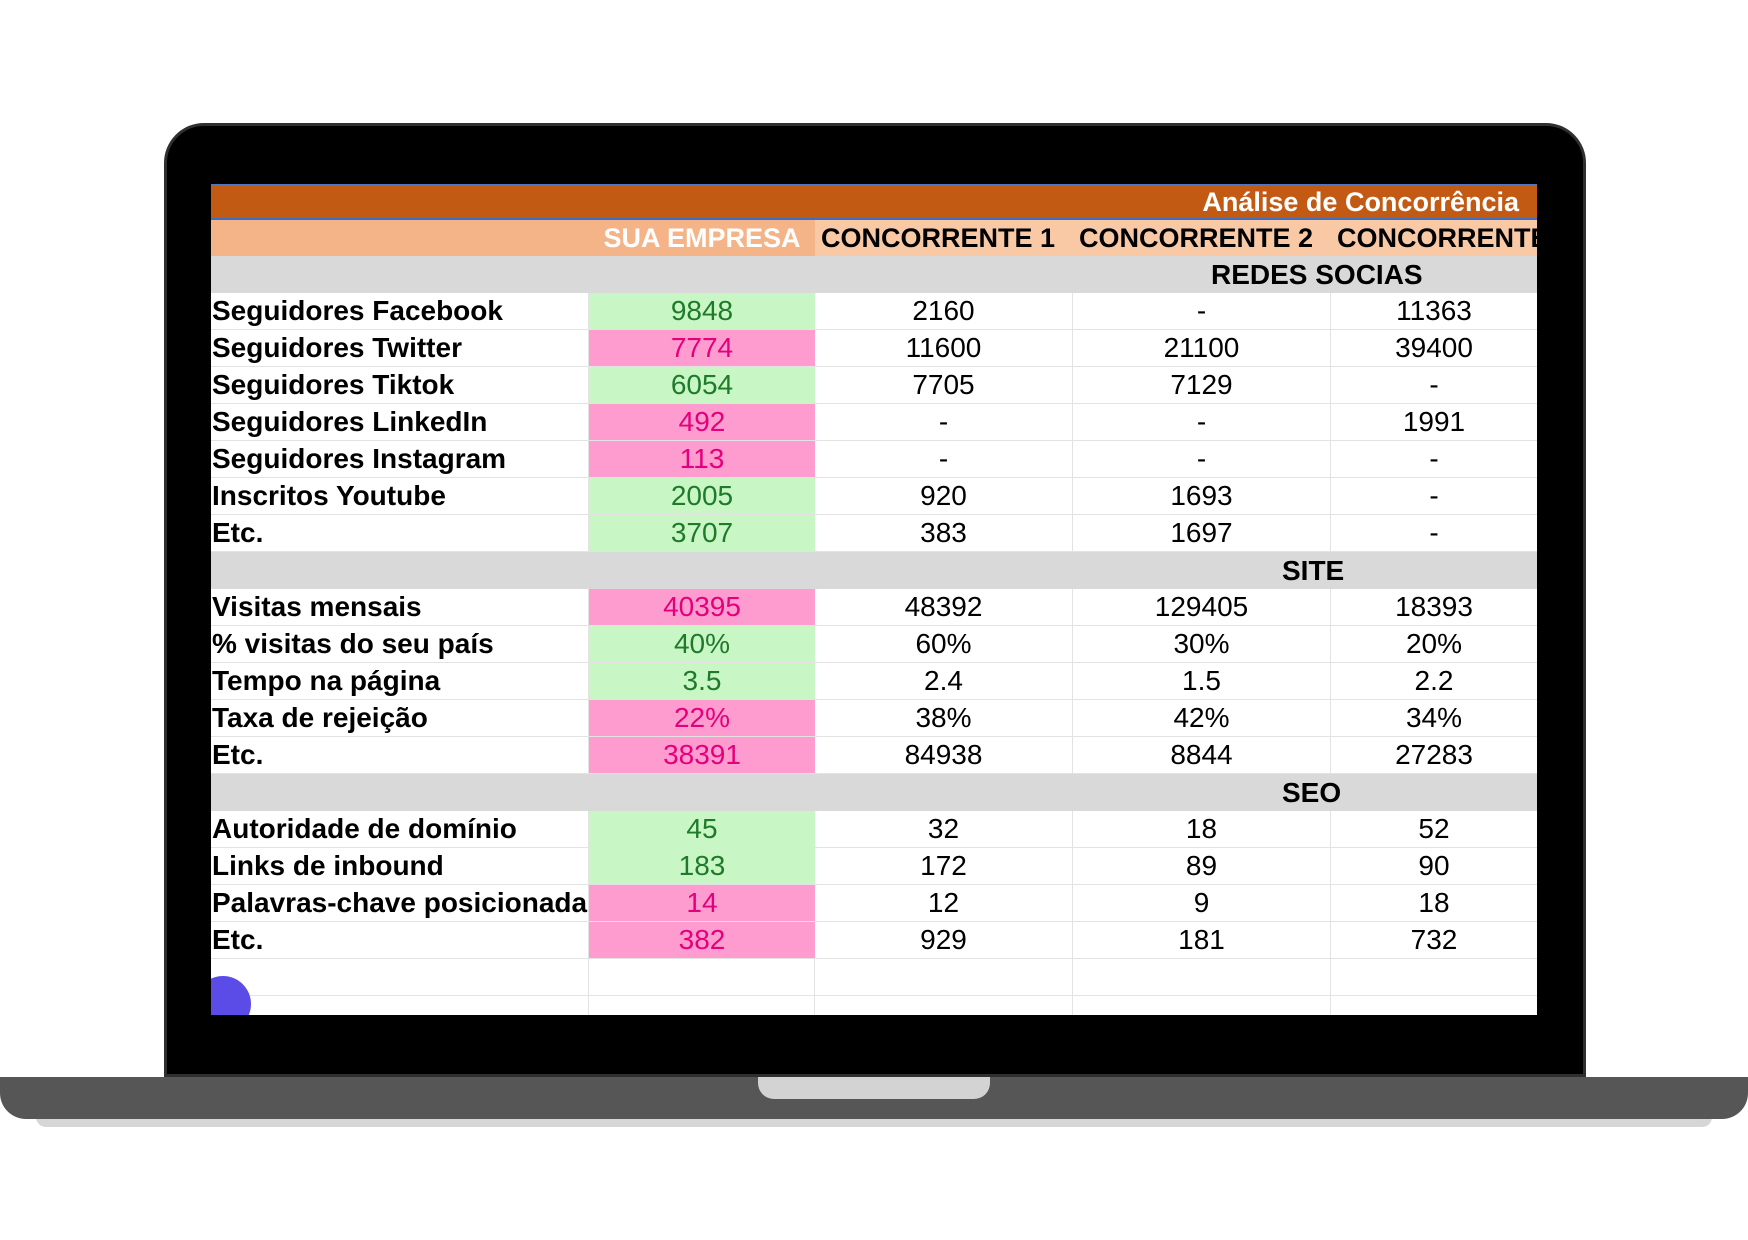 This screenshot has width=1748, height=1240. Describe the element at coordinates (702, 459) in the screenshot. I see `sua-empresa-value-cell: 113` at that location.